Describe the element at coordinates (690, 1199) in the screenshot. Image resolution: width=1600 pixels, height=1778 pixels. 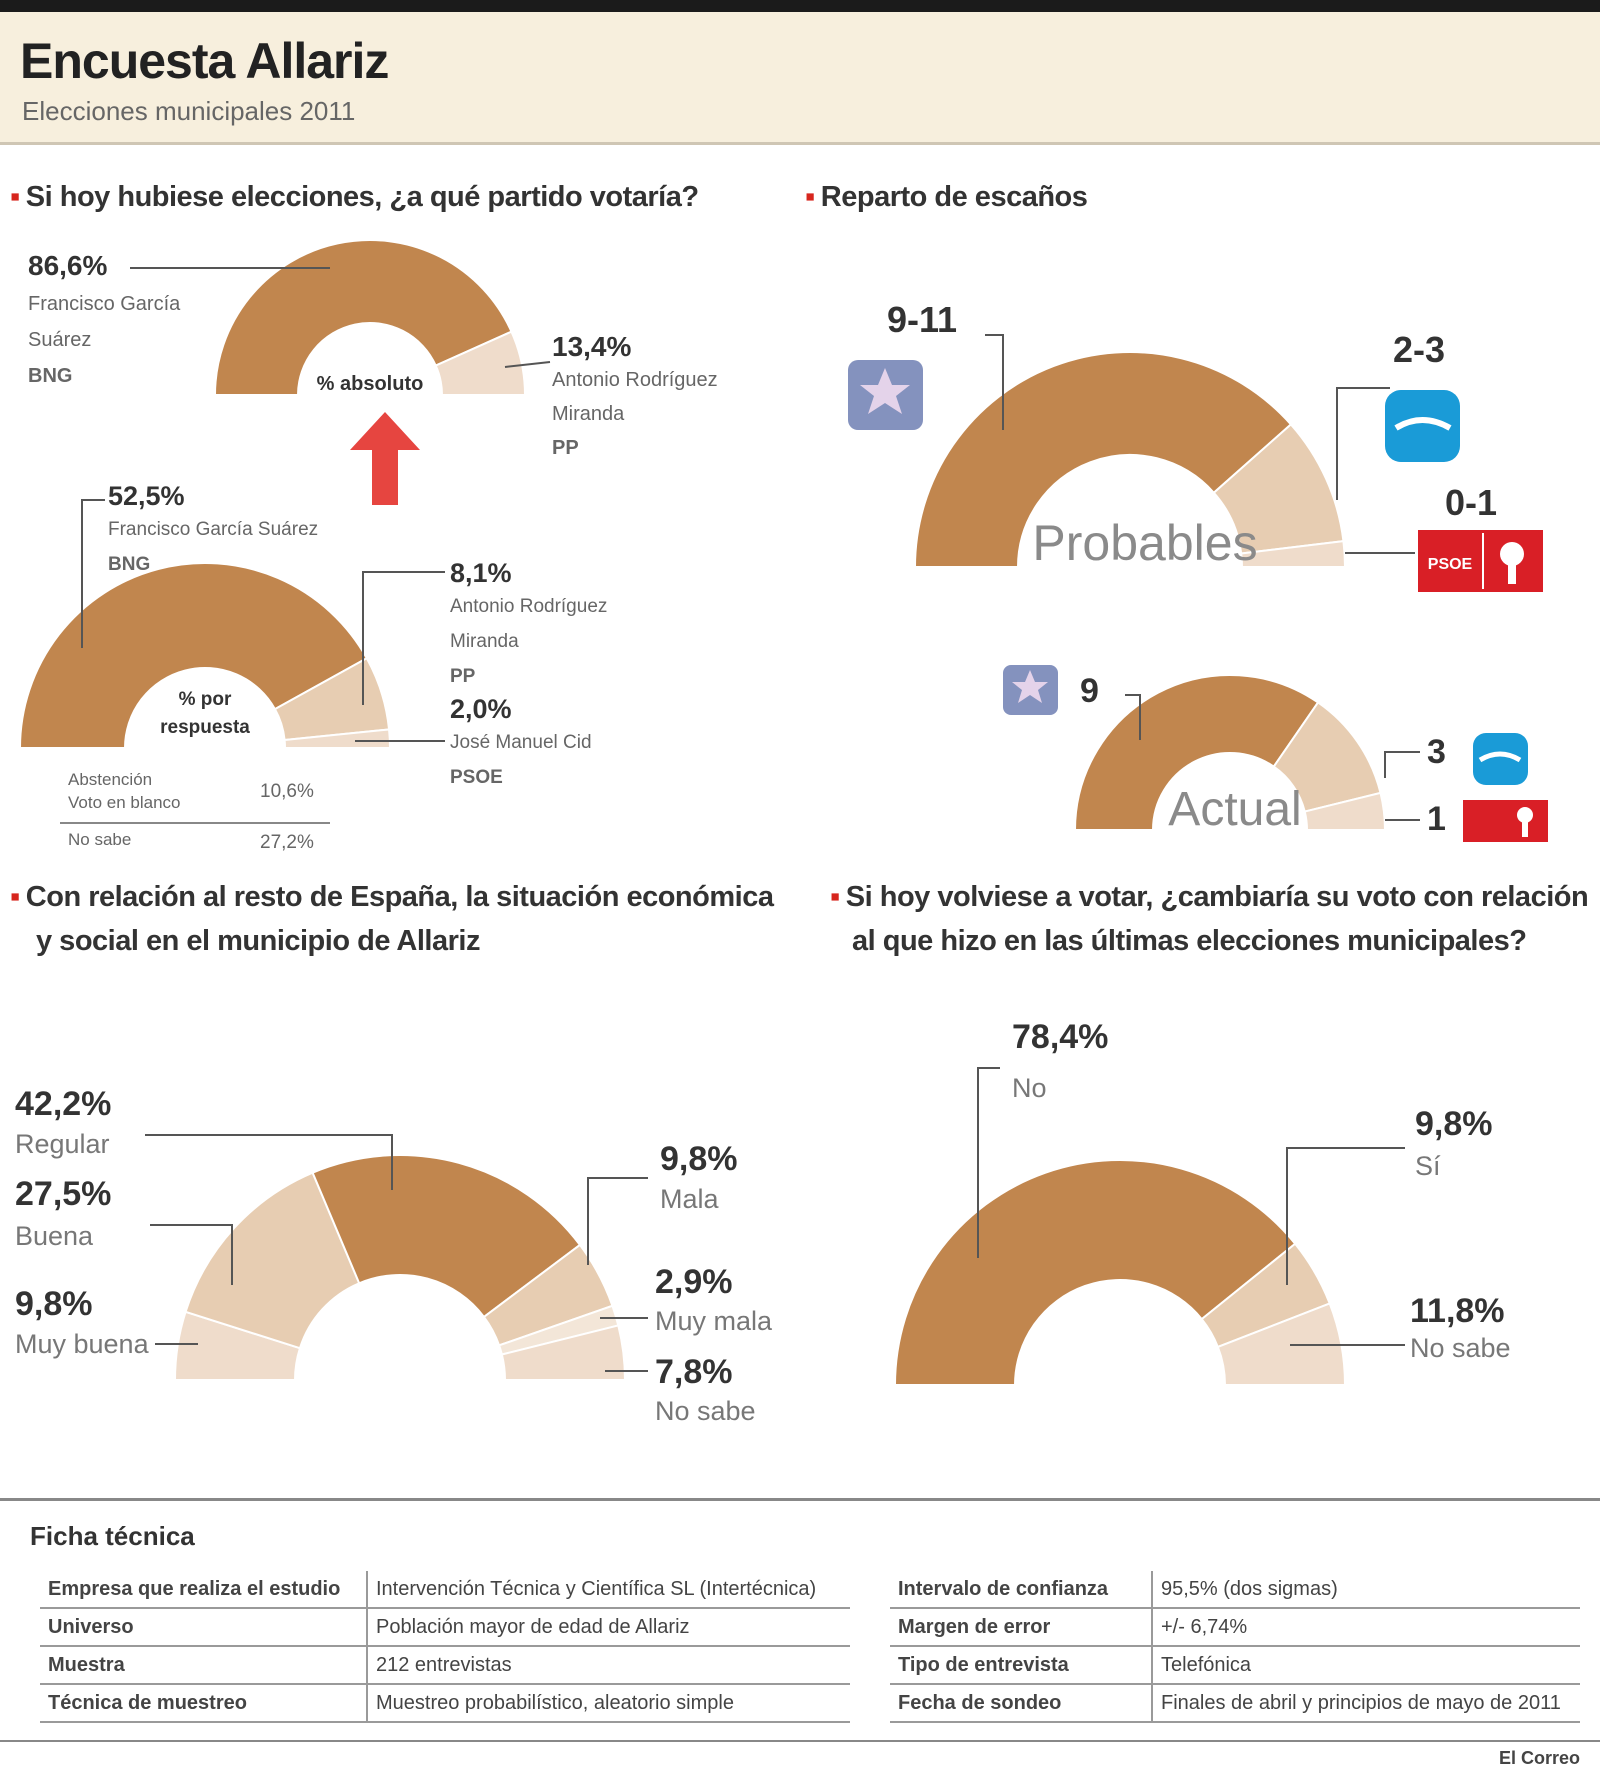
I see `slice-label: Mala` at that location.